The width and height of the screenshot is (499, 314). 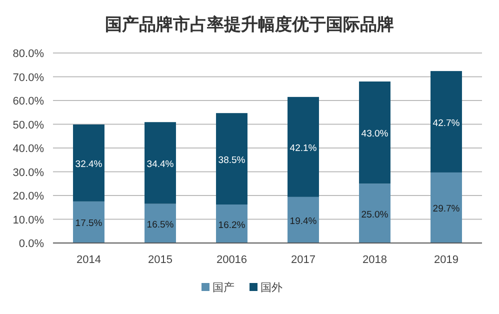 I want to click on y-tick-label: 60.0%, so click(x=28, y=102).